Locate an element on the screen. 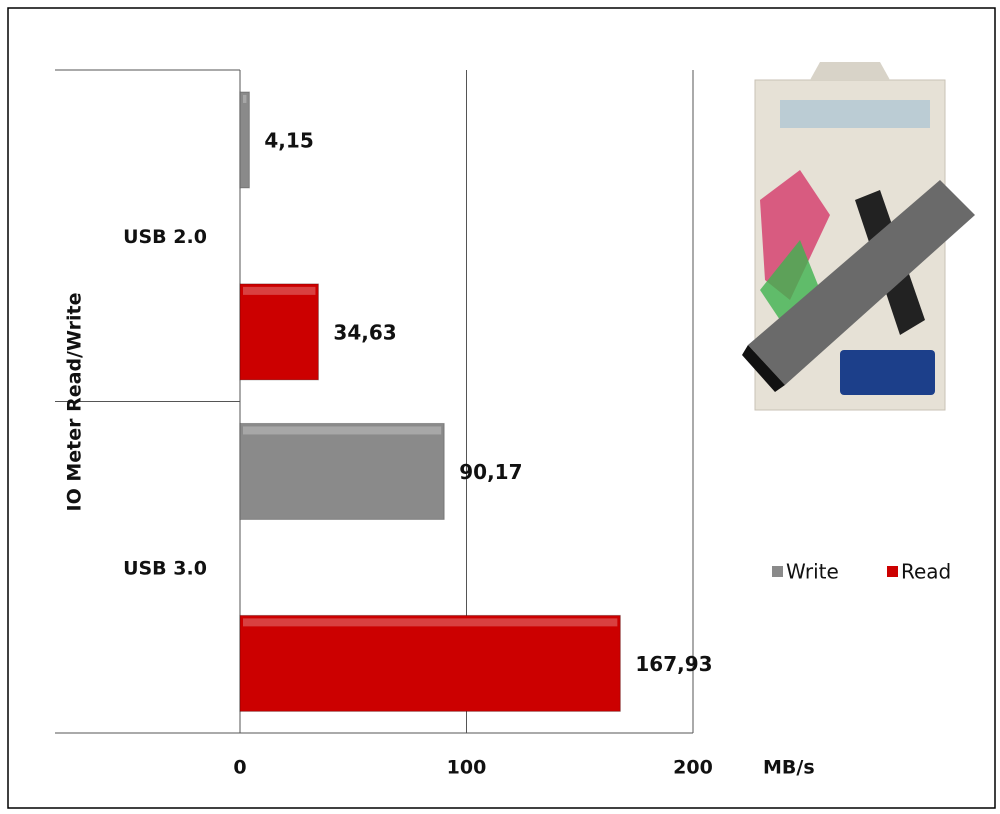  bird is located at coordinates (795, 235).